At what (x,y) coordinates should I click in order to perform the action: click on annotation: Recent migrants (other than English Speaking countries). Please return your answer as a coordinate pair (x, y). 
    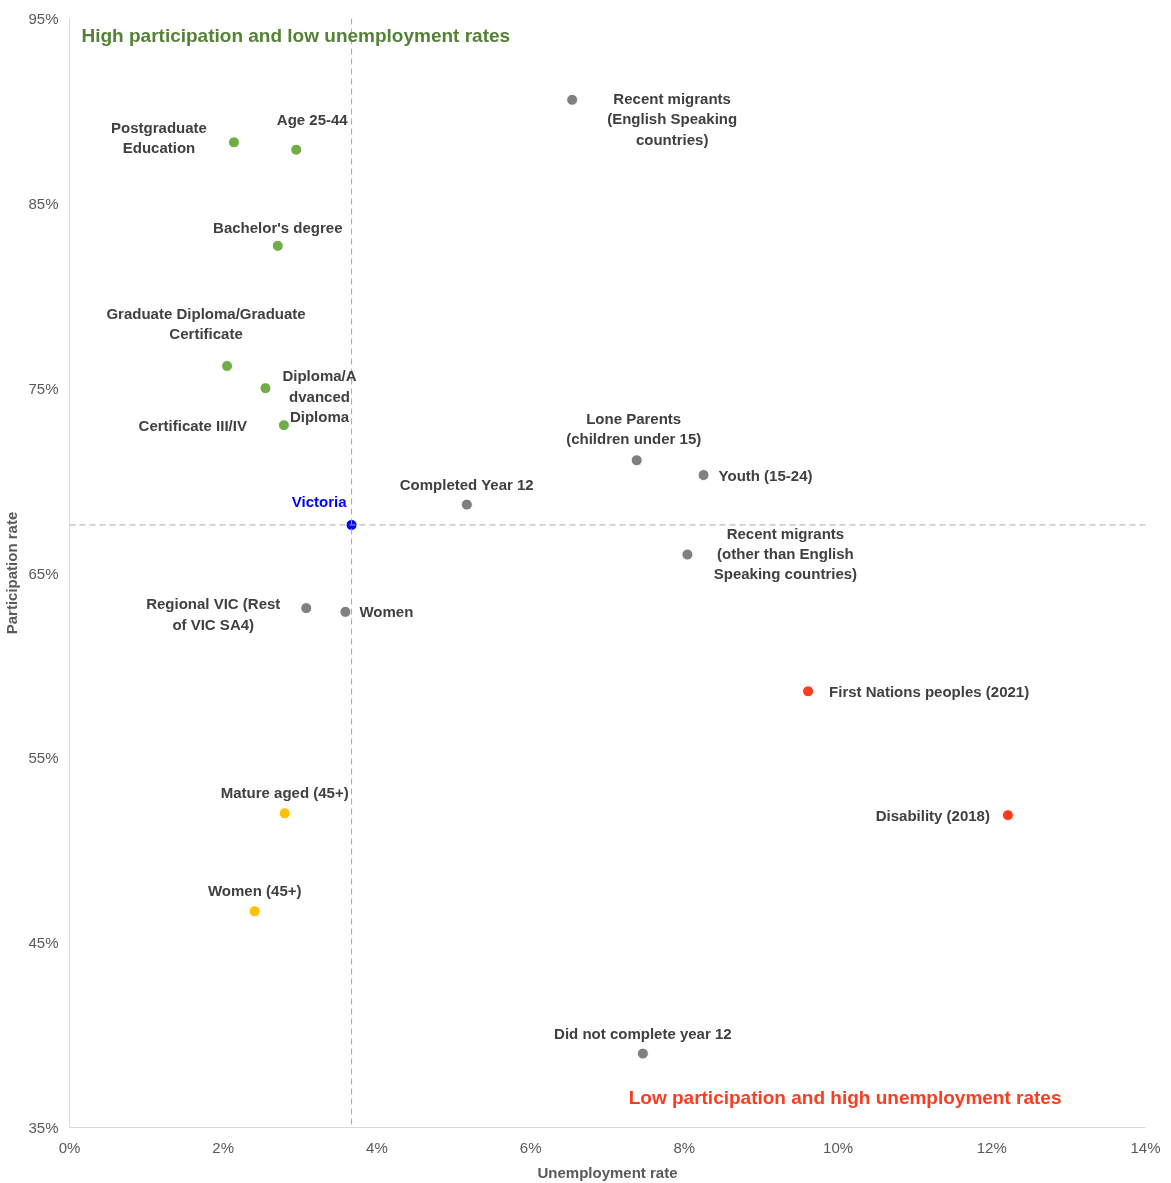
    Looking at the image, I should click on (785, 553).